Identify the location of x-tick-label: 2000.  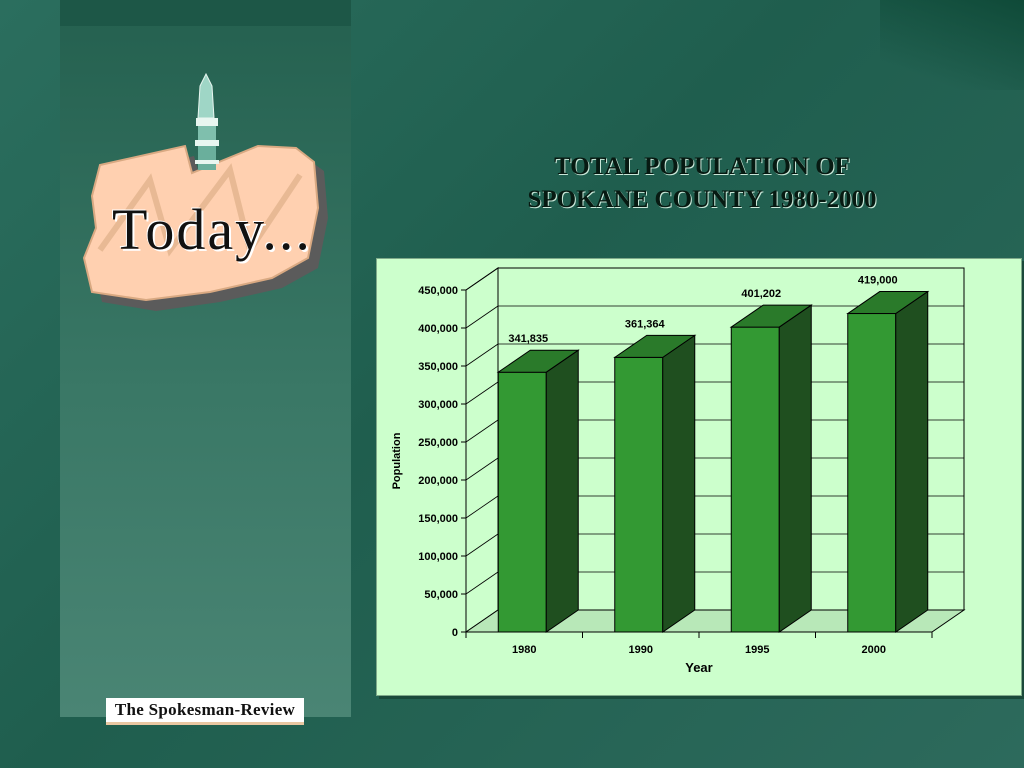
(874, 650).